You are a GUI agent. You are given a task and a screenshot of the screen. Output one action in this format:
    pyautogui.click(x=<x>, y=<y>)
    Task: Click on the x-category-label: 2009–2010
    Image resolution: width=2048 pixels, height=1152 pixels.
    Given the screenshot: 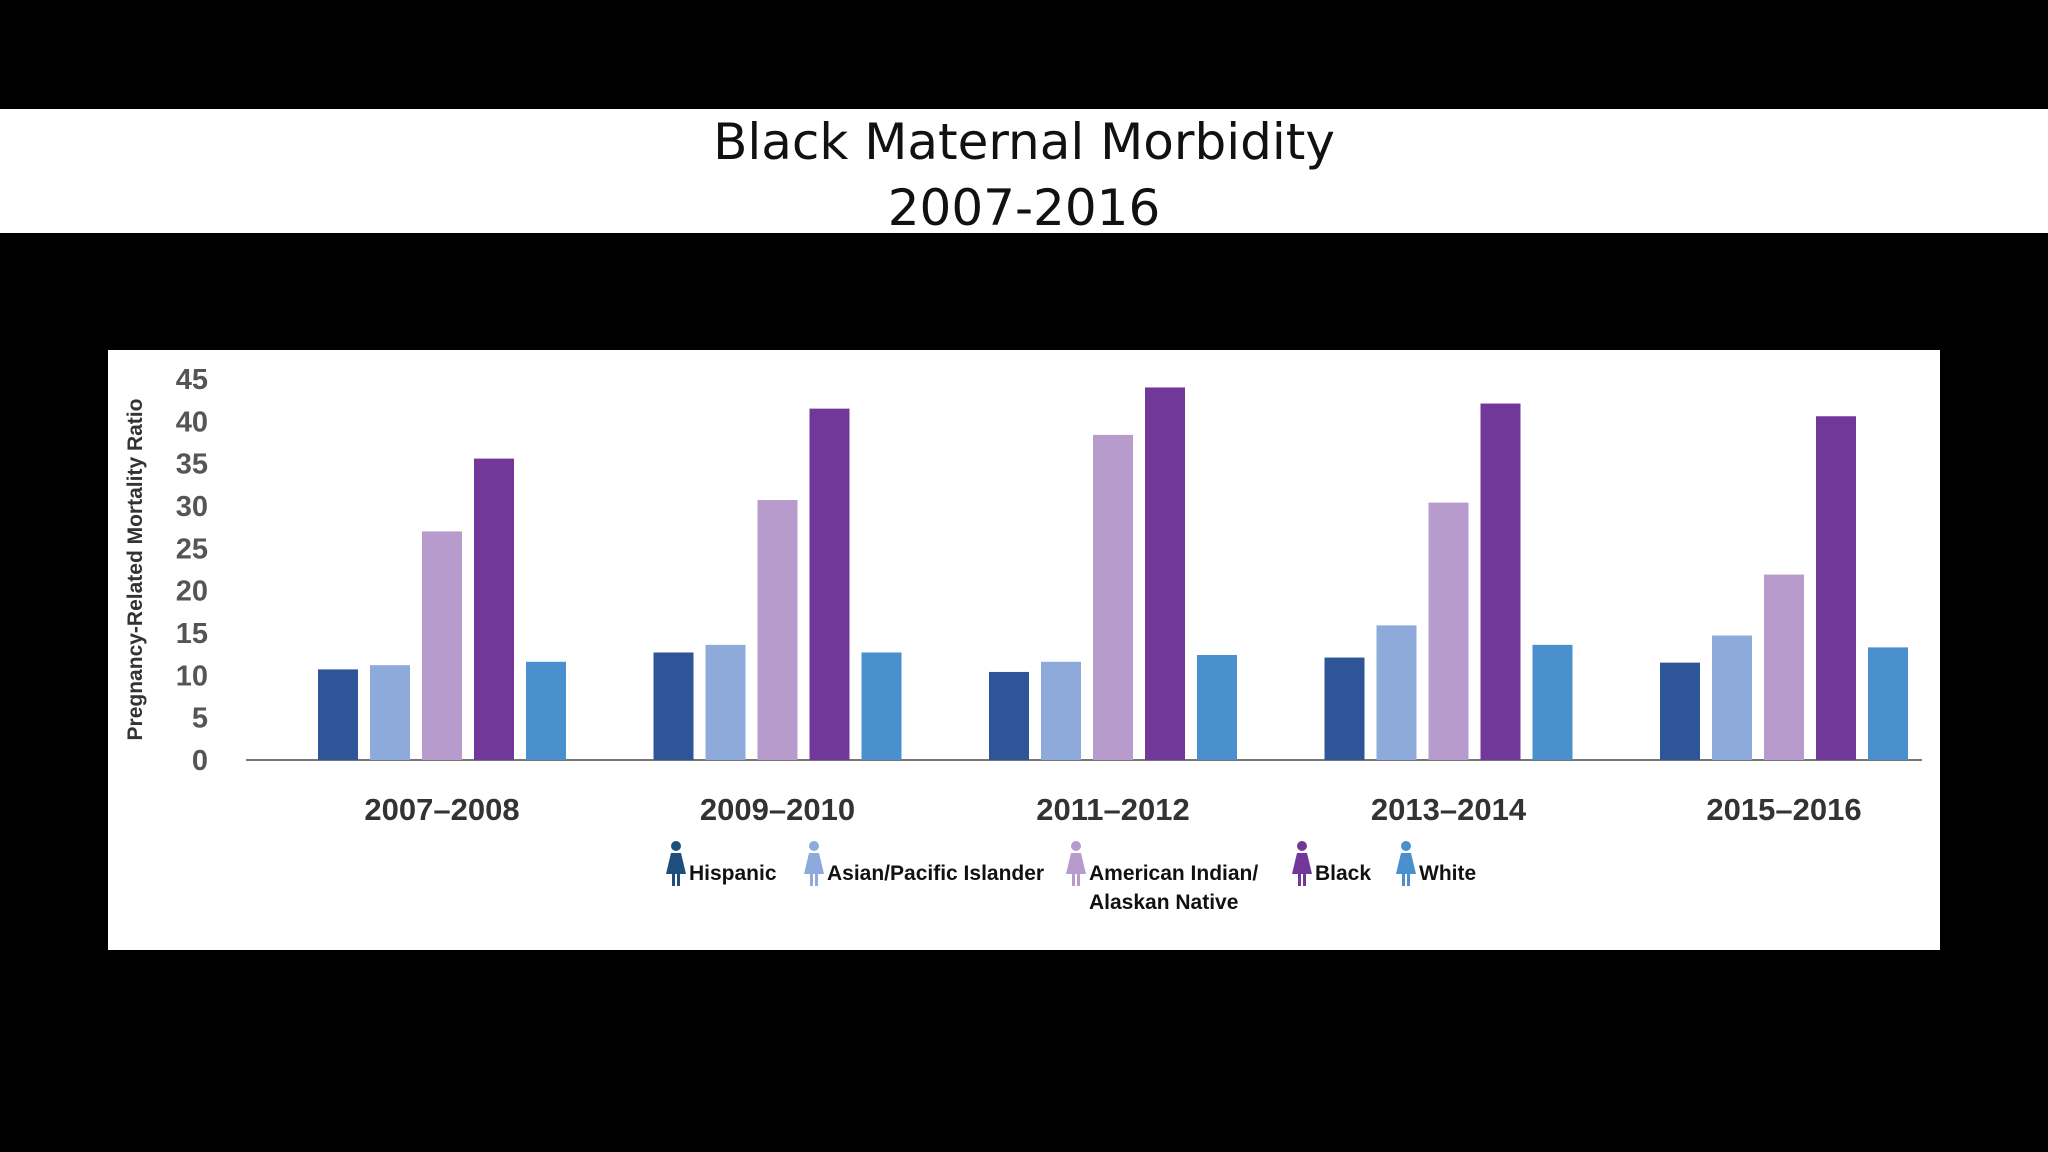 What is the action you would take?
    pyautogui.click(x=777, y=809)
    